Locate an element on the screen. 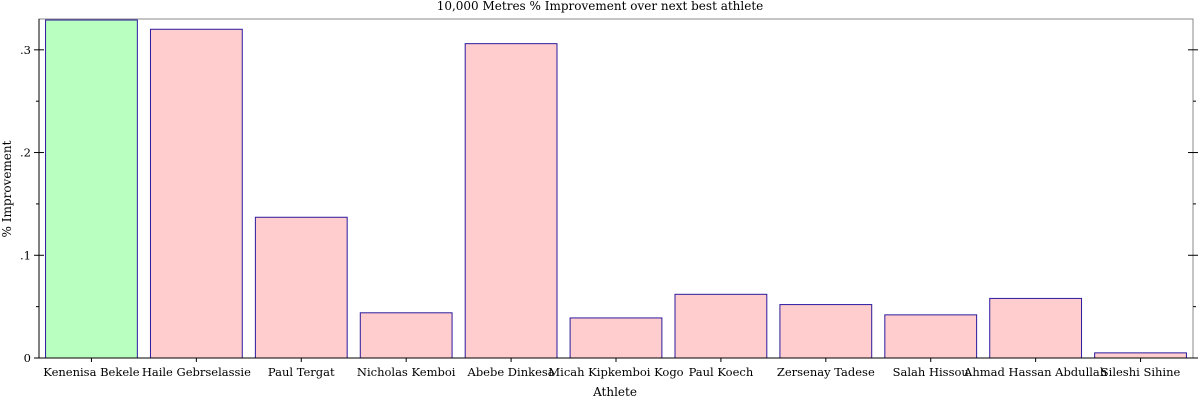  y-tick-label-4: .3 is located at coordinates (25, 50).